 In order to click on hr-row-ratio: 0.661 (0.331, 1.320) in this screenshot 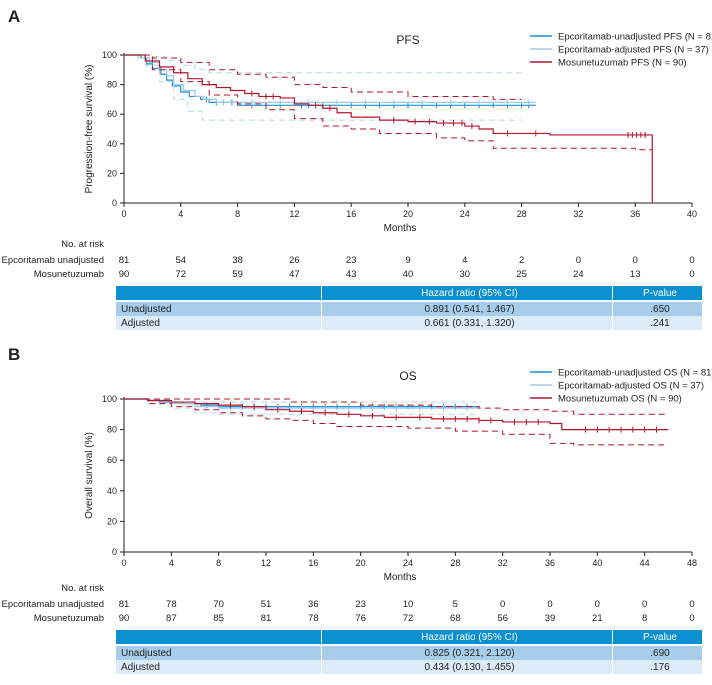, I will do `click(467, 323)`.